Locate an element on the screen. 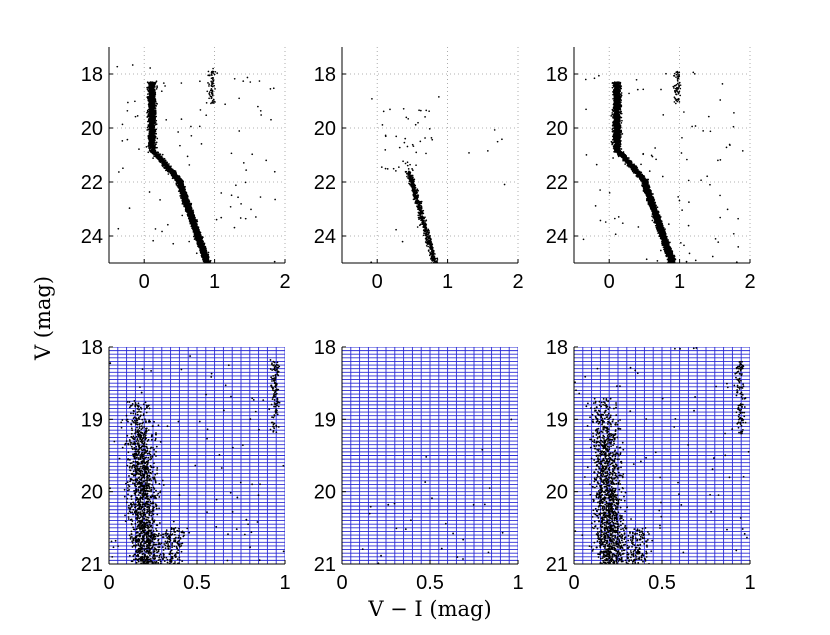 Image resolution: width=830 pixels, height=635 pixels. data-points is located at coordinates (196, 165).